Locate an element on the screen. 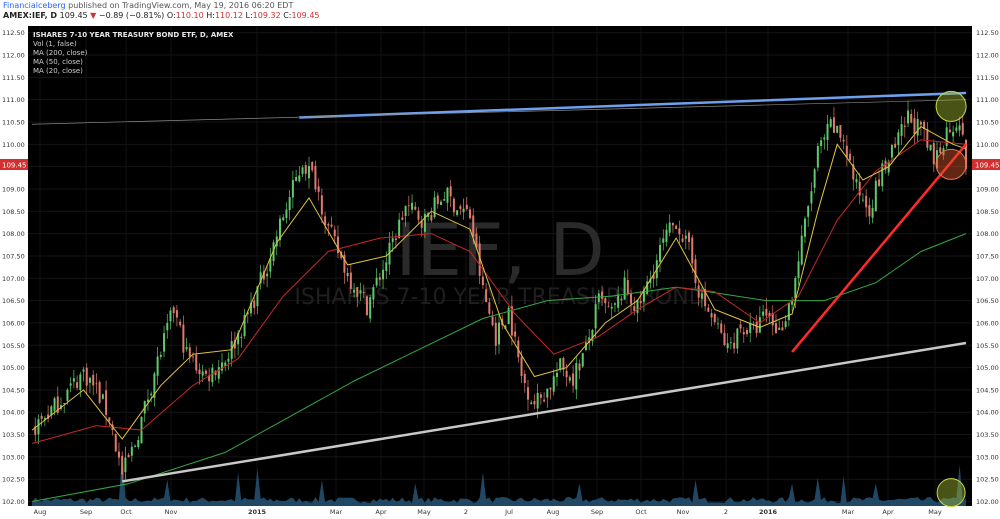 Image resolution: width=1000 pixels, height=519 pixels. x-tick-label: Nov is located at coordinates (683, 512).